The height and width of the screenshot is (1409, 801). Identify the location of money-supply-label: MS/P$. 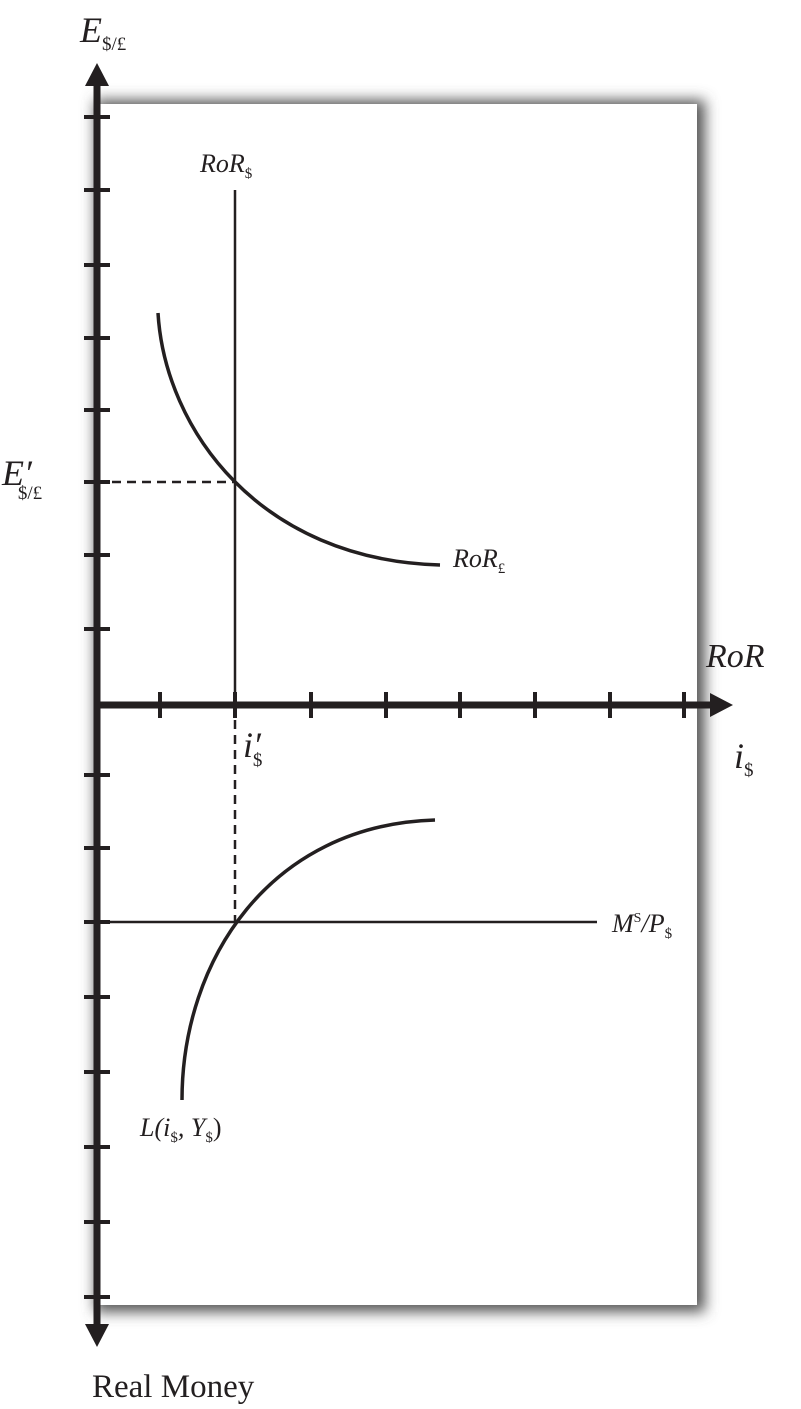
(642, 925).